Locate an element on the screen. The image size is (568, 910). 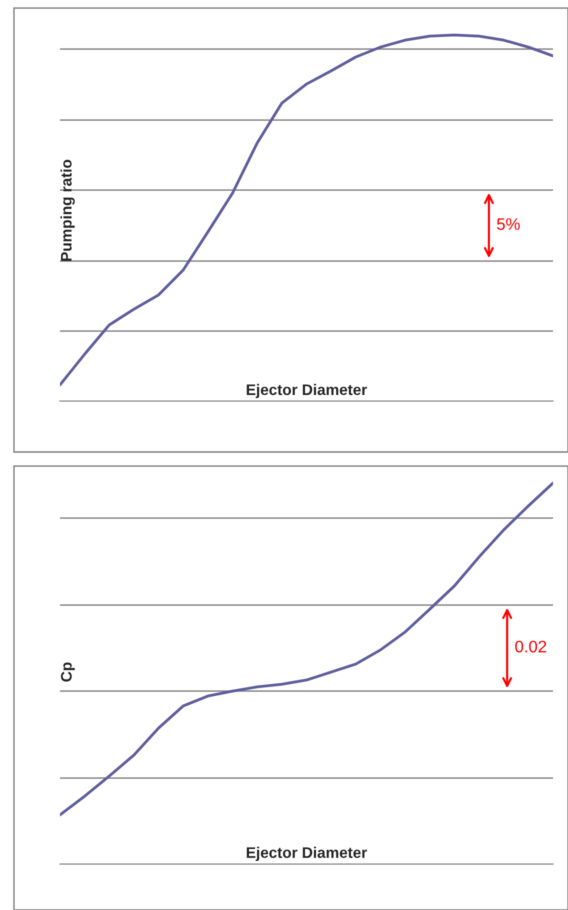
y-axis-title: Pumping ratio is located at coordinates (67, 210).